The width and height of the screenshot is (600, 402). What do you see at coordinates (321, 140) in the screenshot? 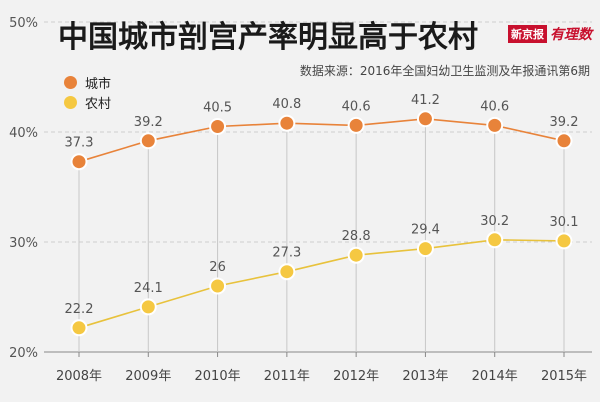
I see `series-line-city` at bounding box center [321, 140].